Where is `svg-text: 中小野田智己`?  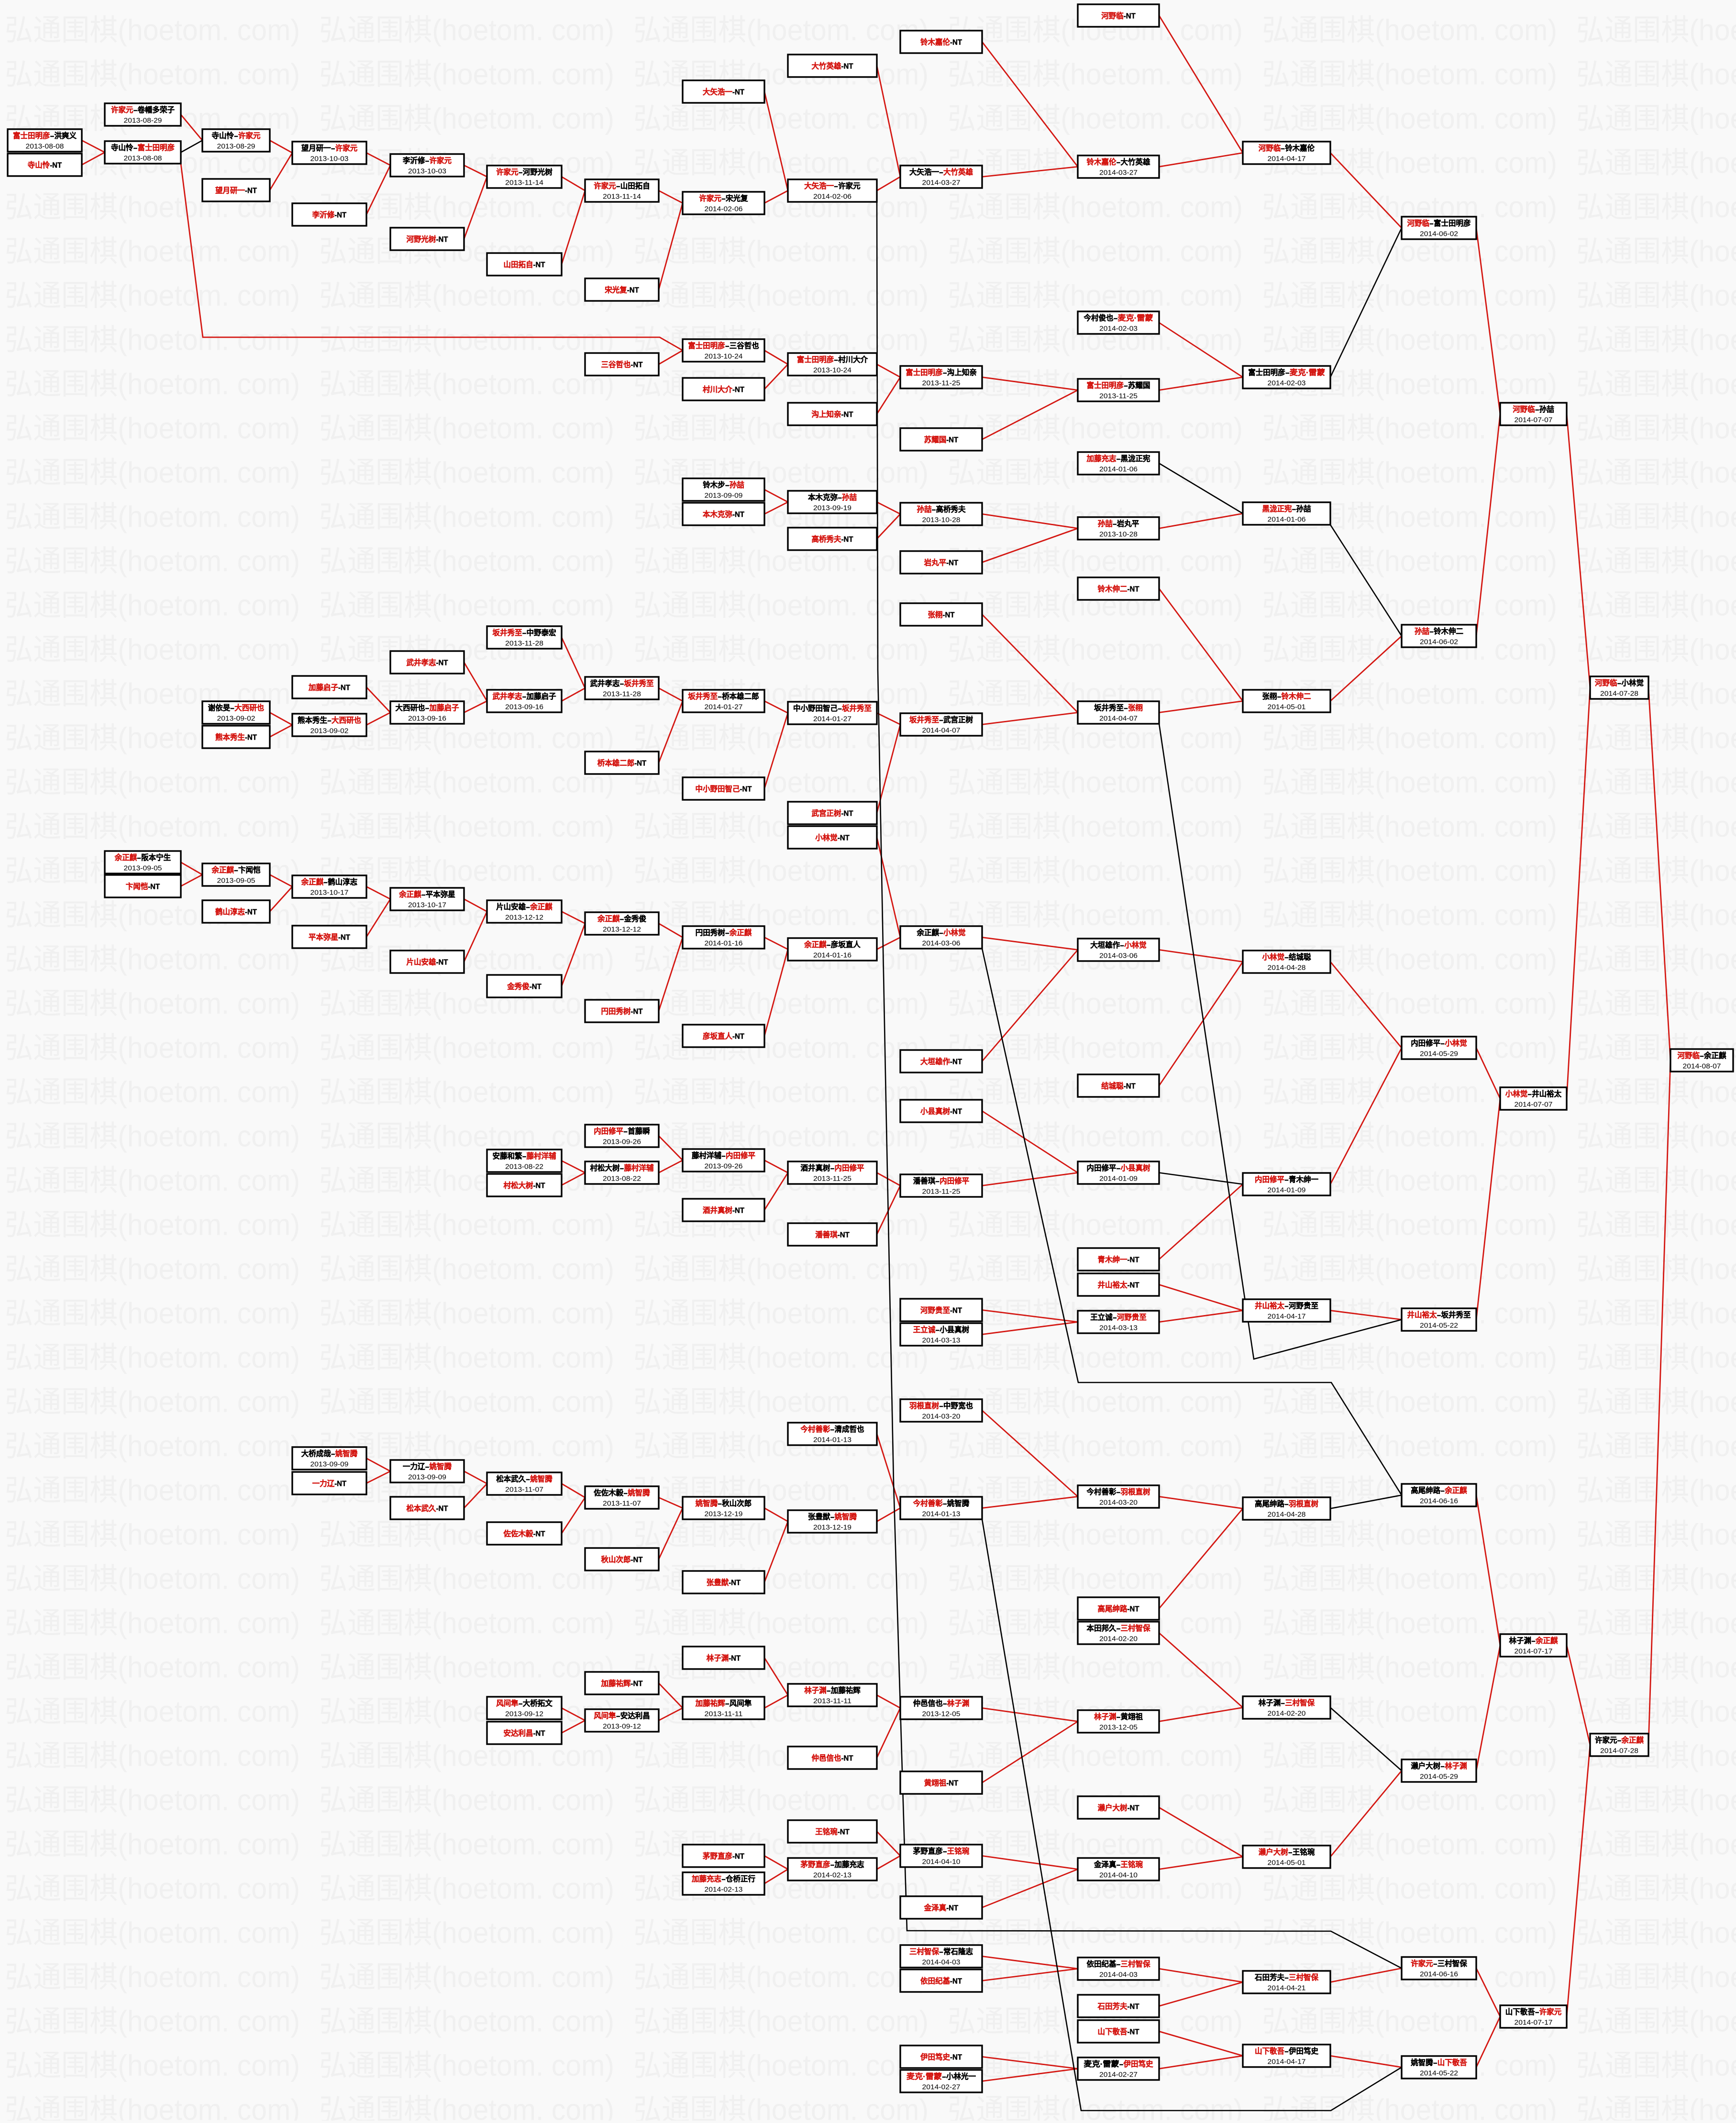
svg-text: 中小野田智己 is located at coordinates (718, 789).